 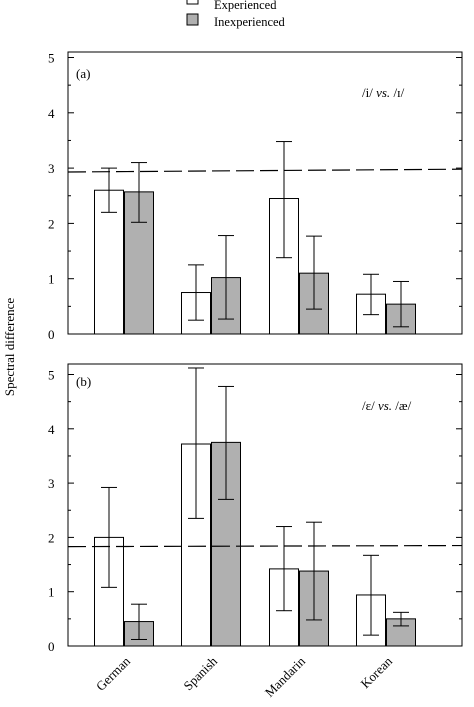 What do you see at coordinates (401, 632) in the screenshot?
I see `bar-inexperienced-korean` at bounding box center [401, 632].